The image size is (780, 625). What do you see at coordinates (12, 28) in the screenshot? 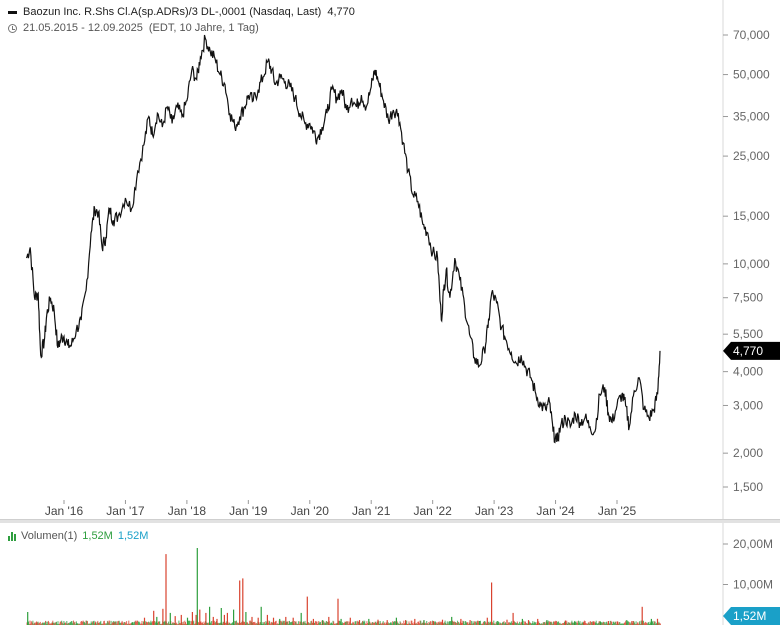
I see `clock-icon` at bounding box center [12, 28].